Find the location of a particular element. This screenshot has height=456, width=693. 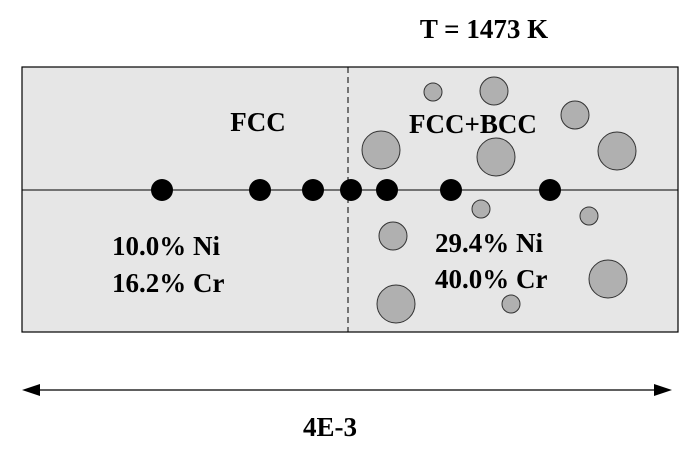

sample-points is located at coordinates (356, 190).